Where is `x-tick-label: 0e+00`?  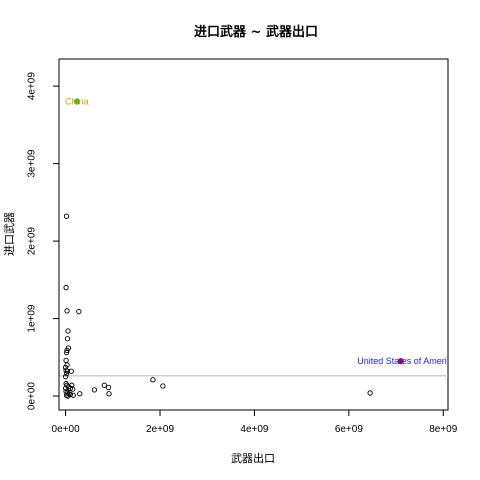
x-tick-label: 0e+00 is located at coordinates (66, 429).